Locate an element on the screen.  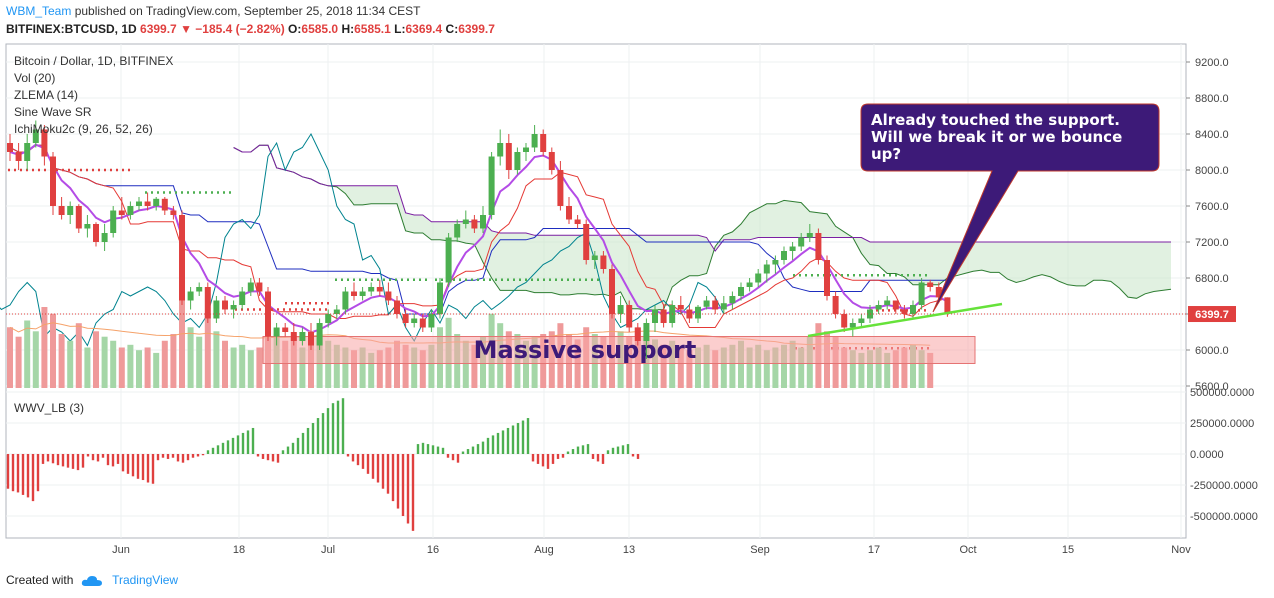
time-tick-label: 18 is located at coordinates (239, 550).